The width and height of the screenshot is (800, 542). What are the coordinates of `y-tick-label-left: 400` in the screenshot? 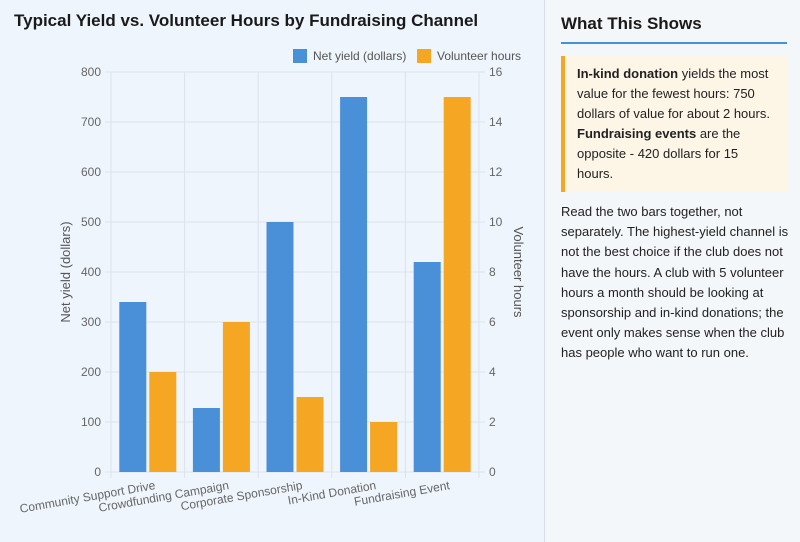 It's located at (91, 272).